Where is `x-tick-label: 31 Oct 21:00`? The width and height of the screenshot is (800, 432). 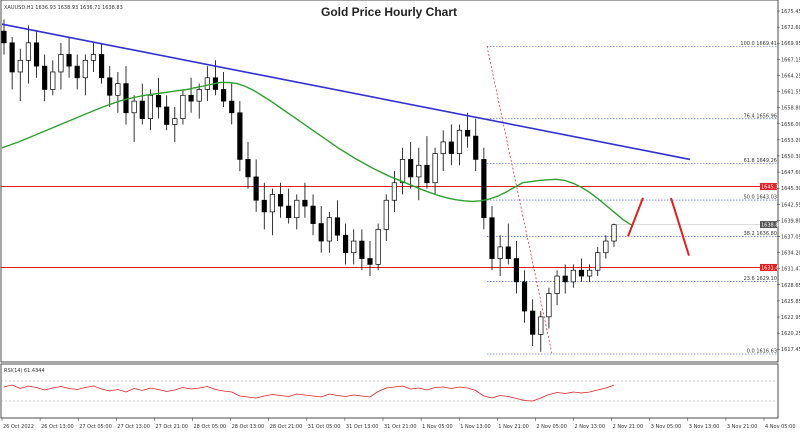 x-tick-label: 31 Oct 21:00 is located at coordinates (400, 427).